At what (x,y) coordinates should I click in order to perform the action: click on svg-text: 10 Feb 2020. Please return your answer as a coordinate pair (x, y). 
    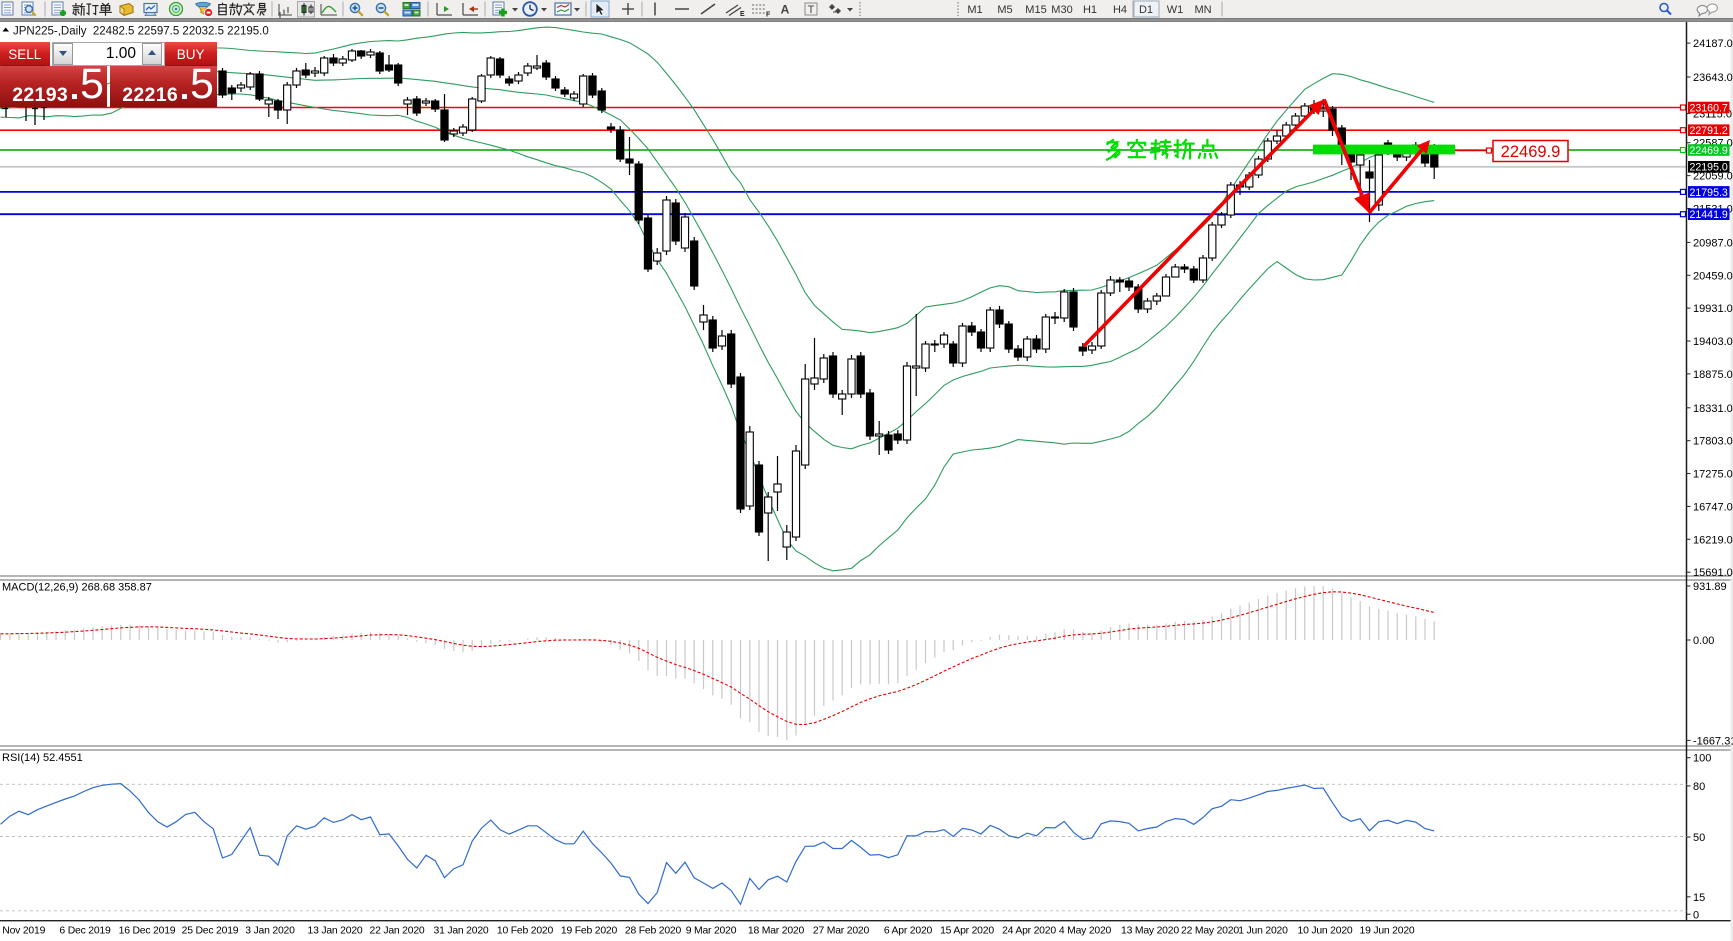
    Looking at the image, I should click on (525, 931).